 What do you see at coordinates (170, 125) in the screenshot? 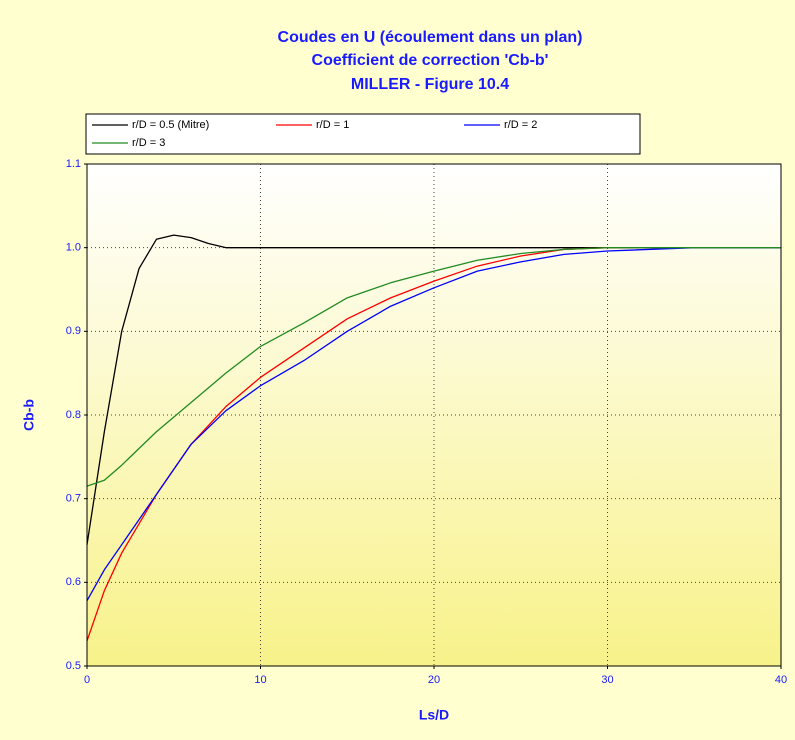
I see `legend-label: r/D = 0.5 (Mitre)` at bounding box center [170, 125].